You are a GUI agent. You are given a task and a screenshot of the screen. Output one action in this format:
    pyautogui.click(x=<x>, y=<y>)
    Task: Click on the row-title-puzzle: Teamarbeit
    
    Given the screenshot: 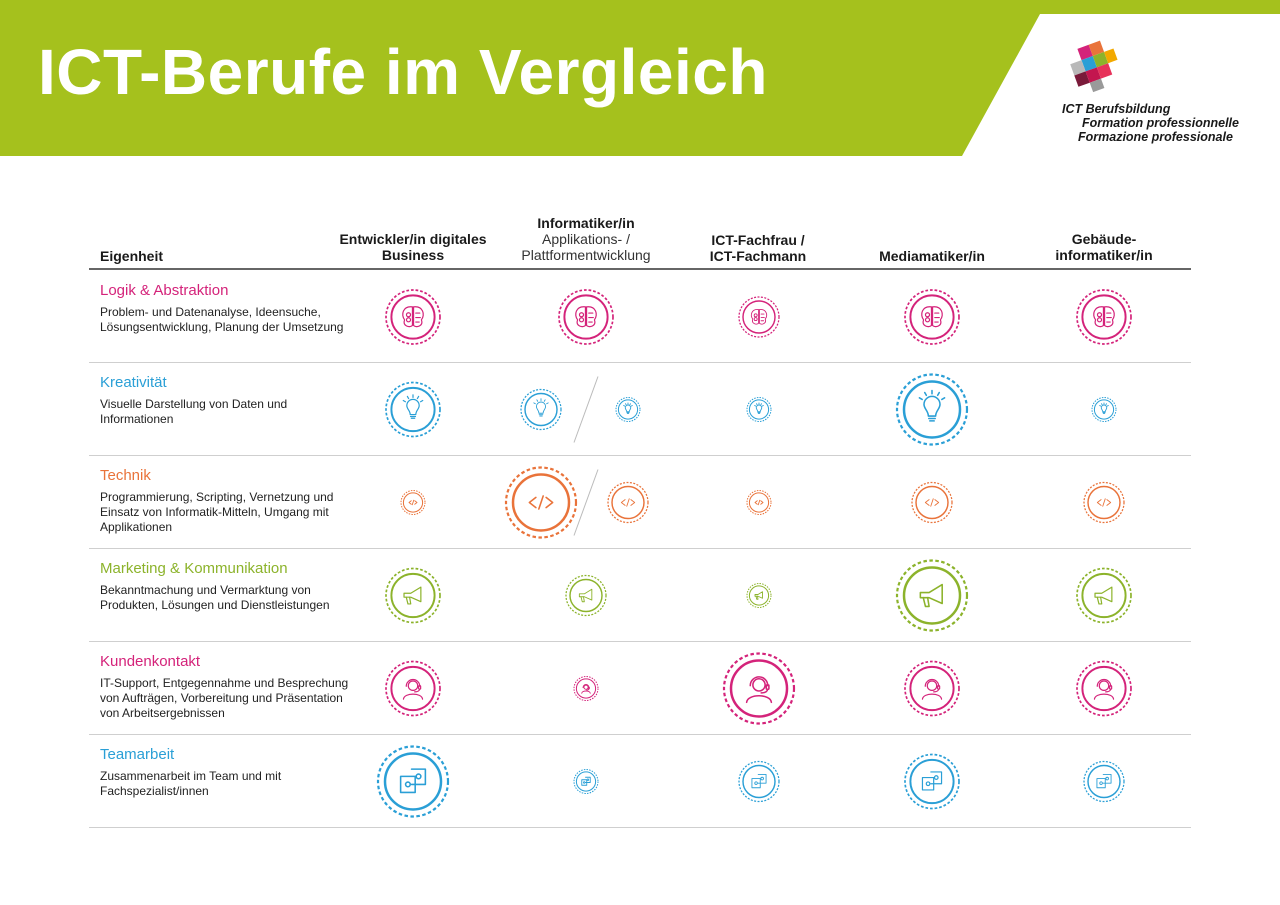 What is the action you would take?
    pyautogui.click(x=137, y=754)
    